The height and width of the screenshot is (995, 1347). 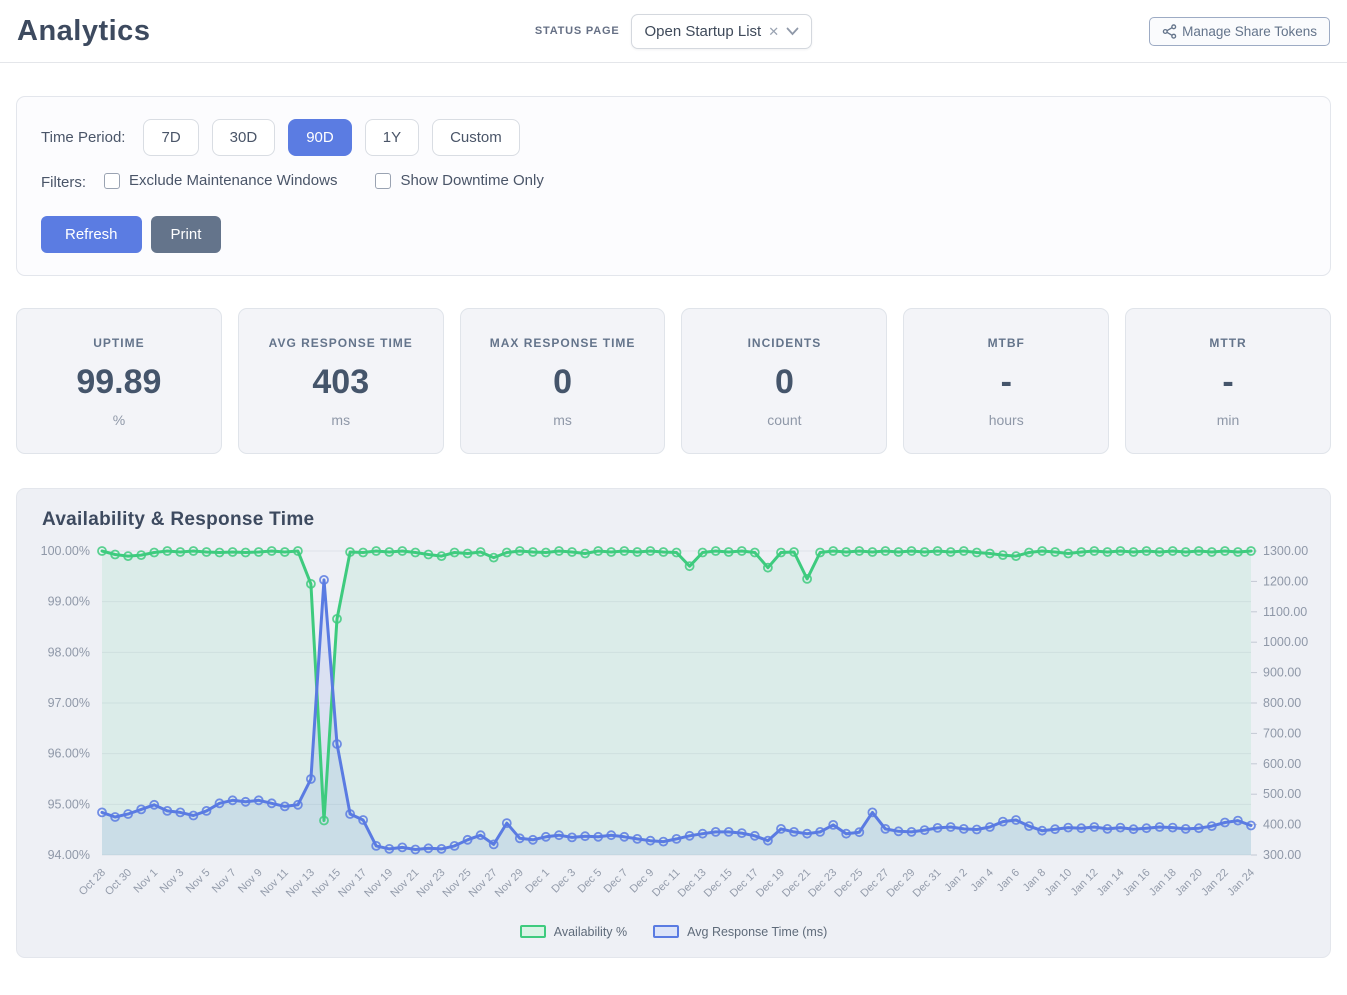 What do you see at coordinates (220, 180) in the screenshot?
I see `filter-checkbox-exclude-maintenance: Exclude Maintenance Windows` at bounding box center [220, 180].